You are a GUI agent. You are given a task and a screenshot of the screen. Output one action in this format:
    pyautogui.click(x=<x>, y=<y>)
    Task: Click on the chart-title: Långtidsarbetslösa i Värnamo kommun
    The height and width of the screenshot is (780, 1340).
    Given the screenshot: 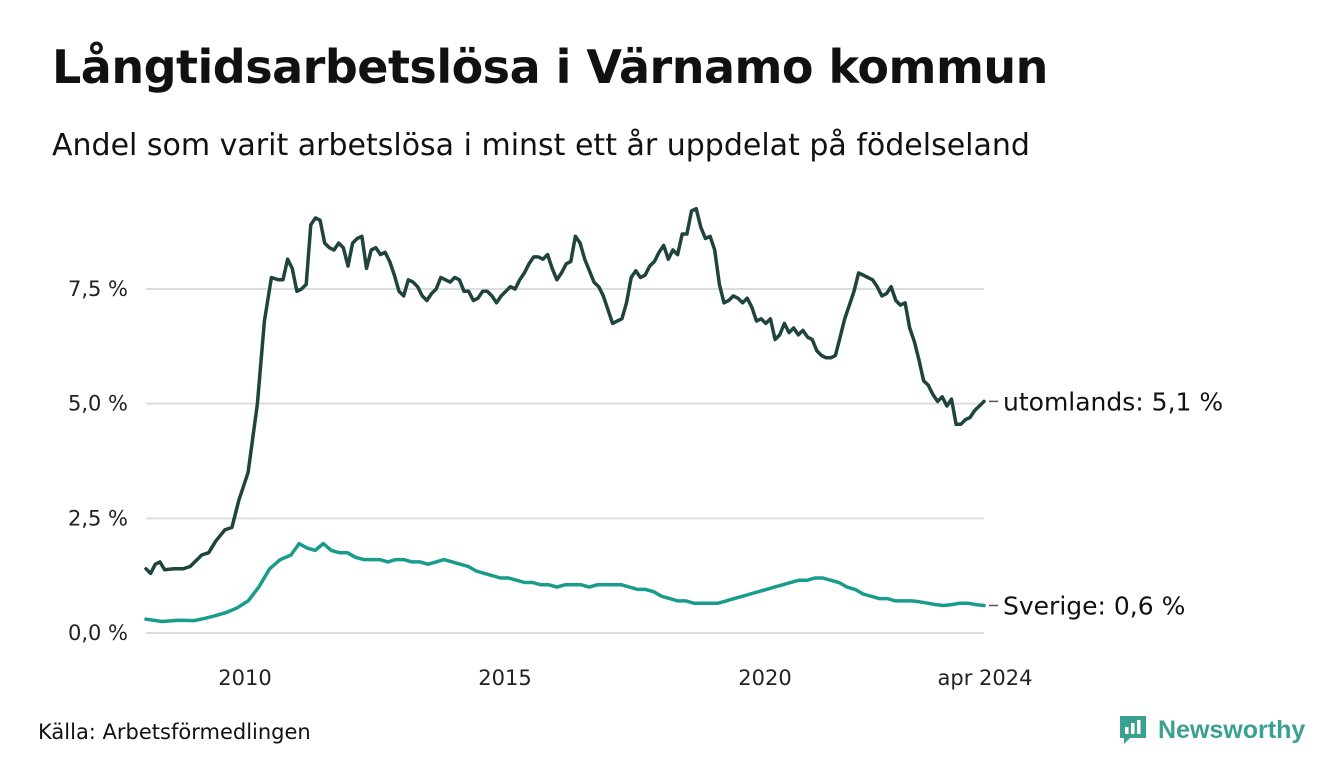 What is the action you would take?
    pyautogui.click(x=550, y=67)
    